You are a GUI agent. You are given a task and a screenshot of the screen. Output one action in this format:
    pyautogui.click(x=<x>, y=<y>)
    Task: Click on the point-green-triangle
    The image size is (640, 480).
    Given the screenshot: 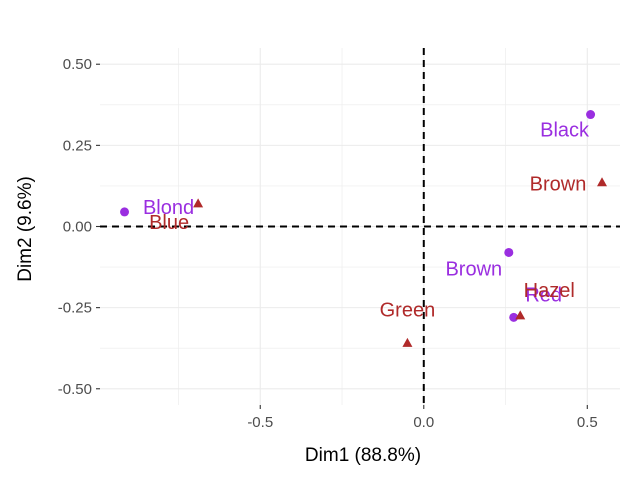 What is the action you would take?
    pyautogui.click(x=407, y=342)
    